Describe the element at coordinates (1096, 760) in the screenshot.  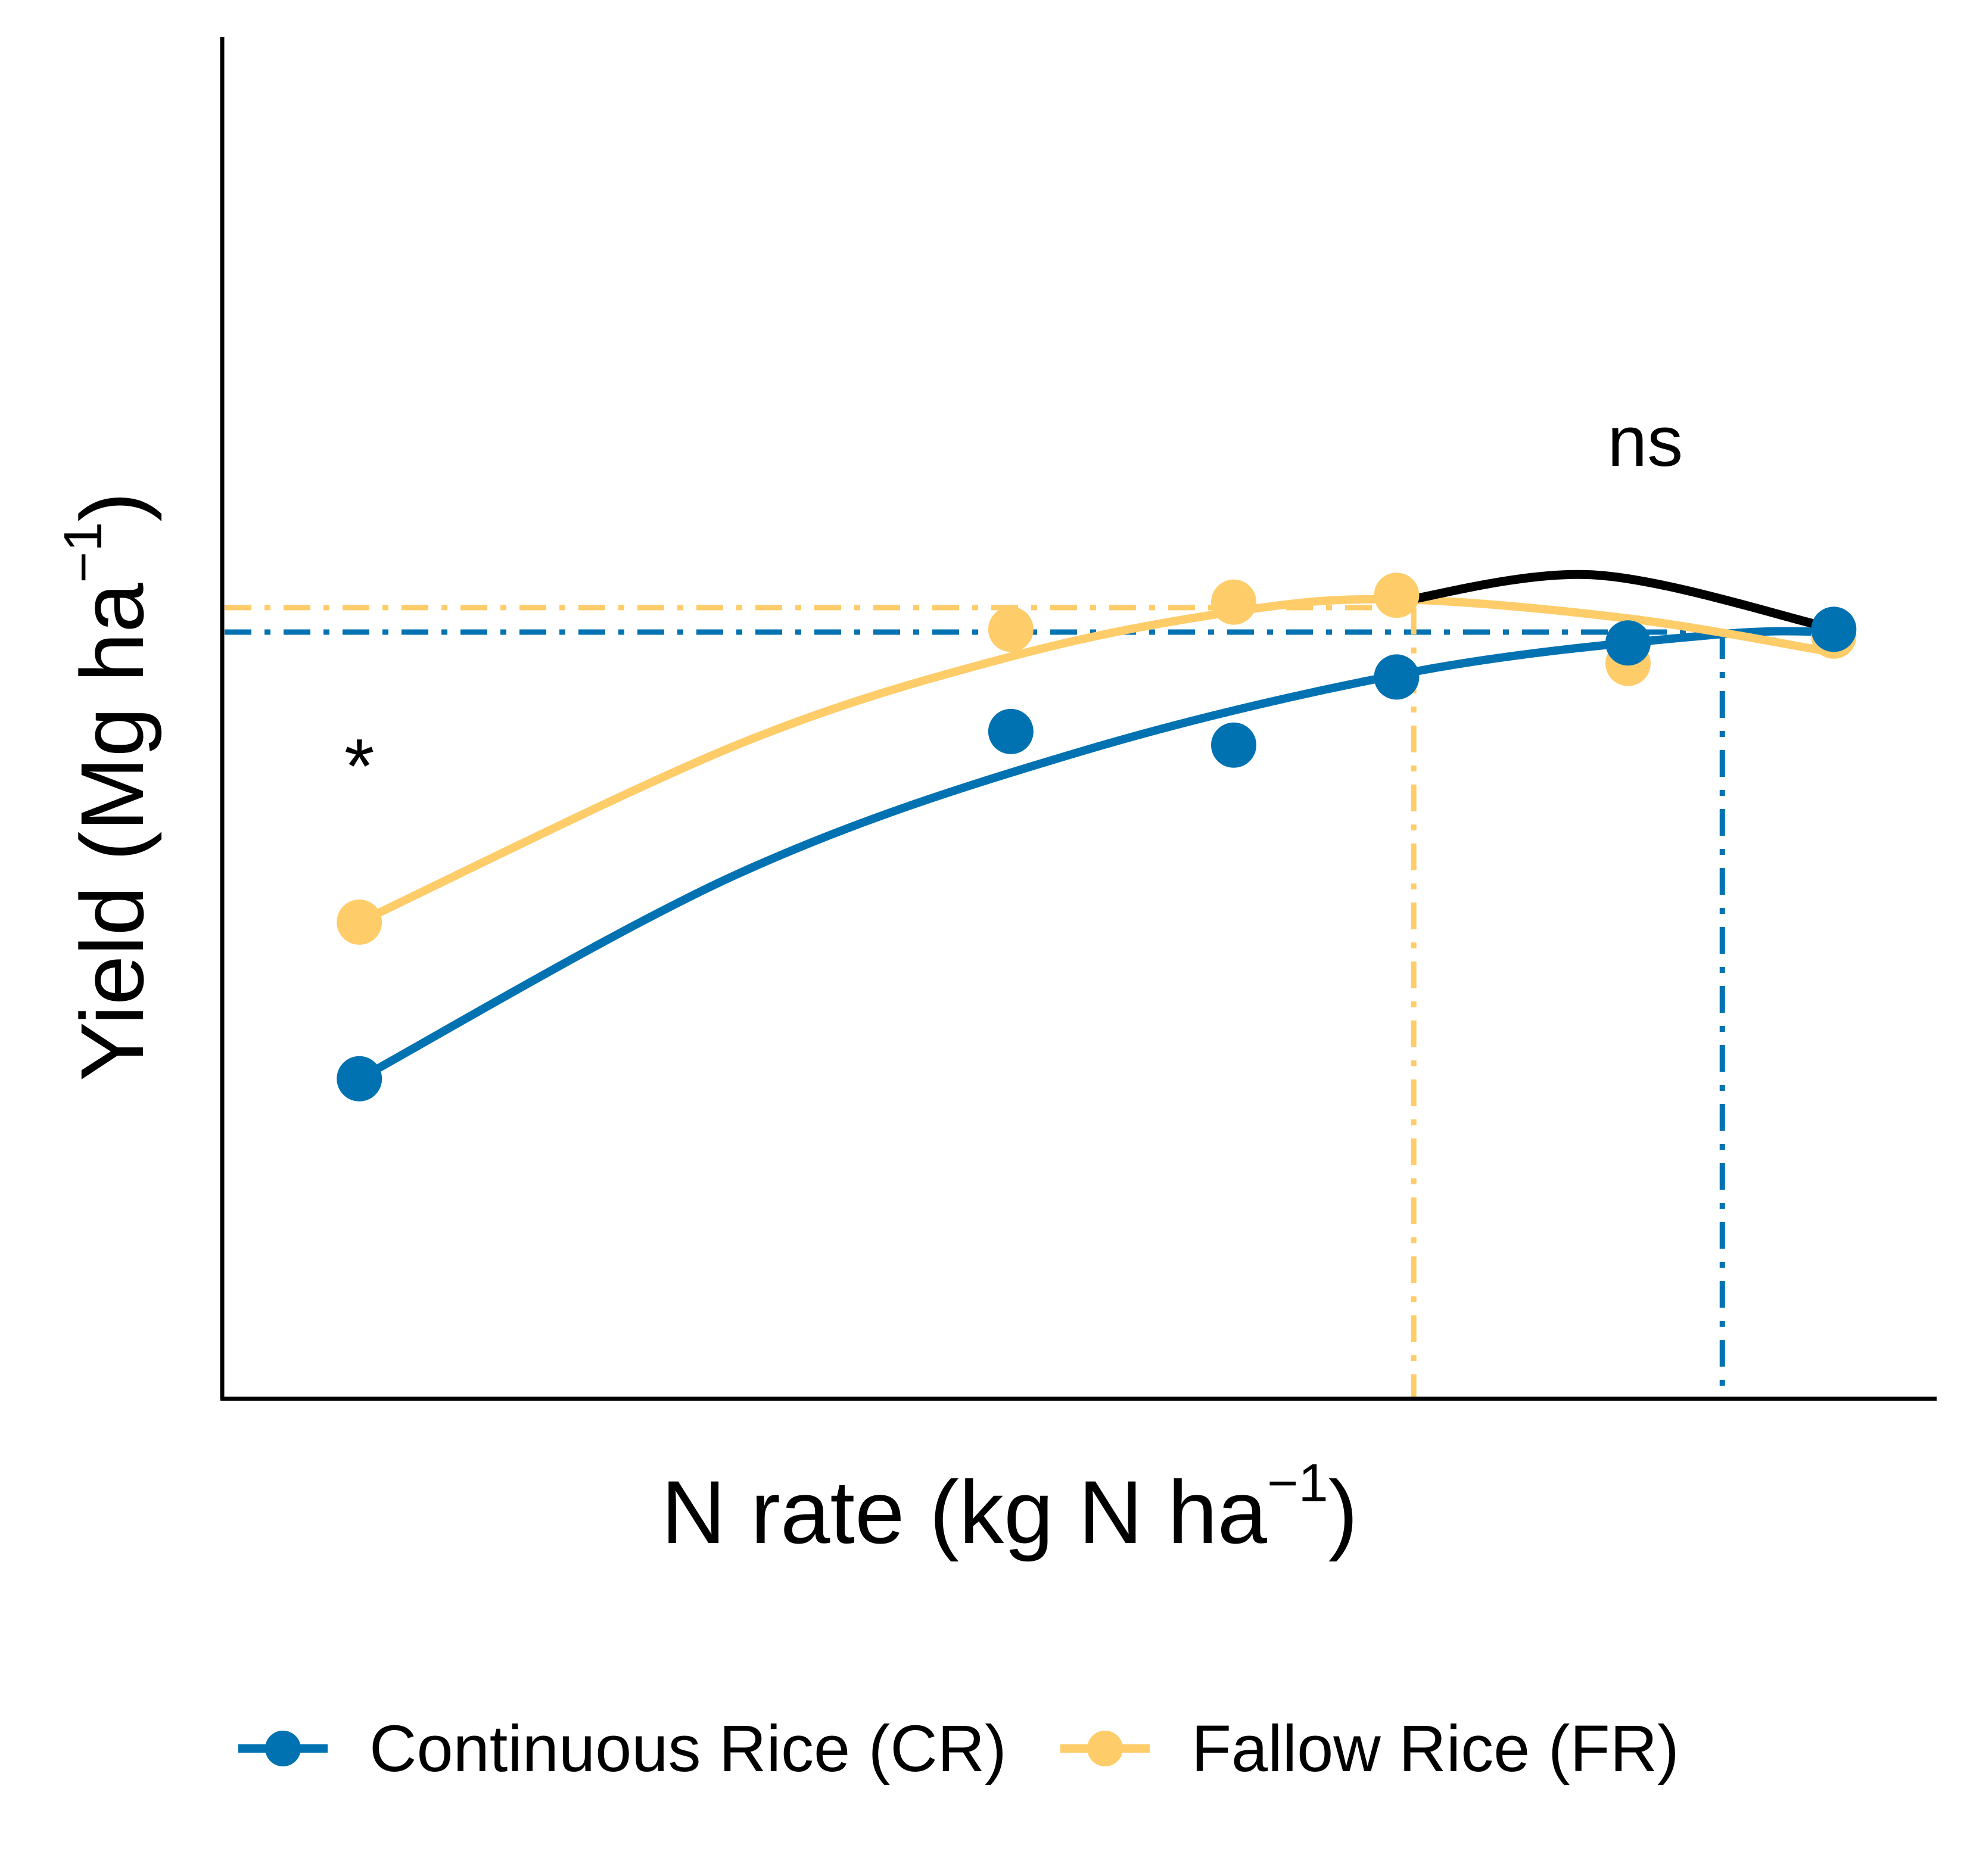
I see `fit-curve-fr` at that location.